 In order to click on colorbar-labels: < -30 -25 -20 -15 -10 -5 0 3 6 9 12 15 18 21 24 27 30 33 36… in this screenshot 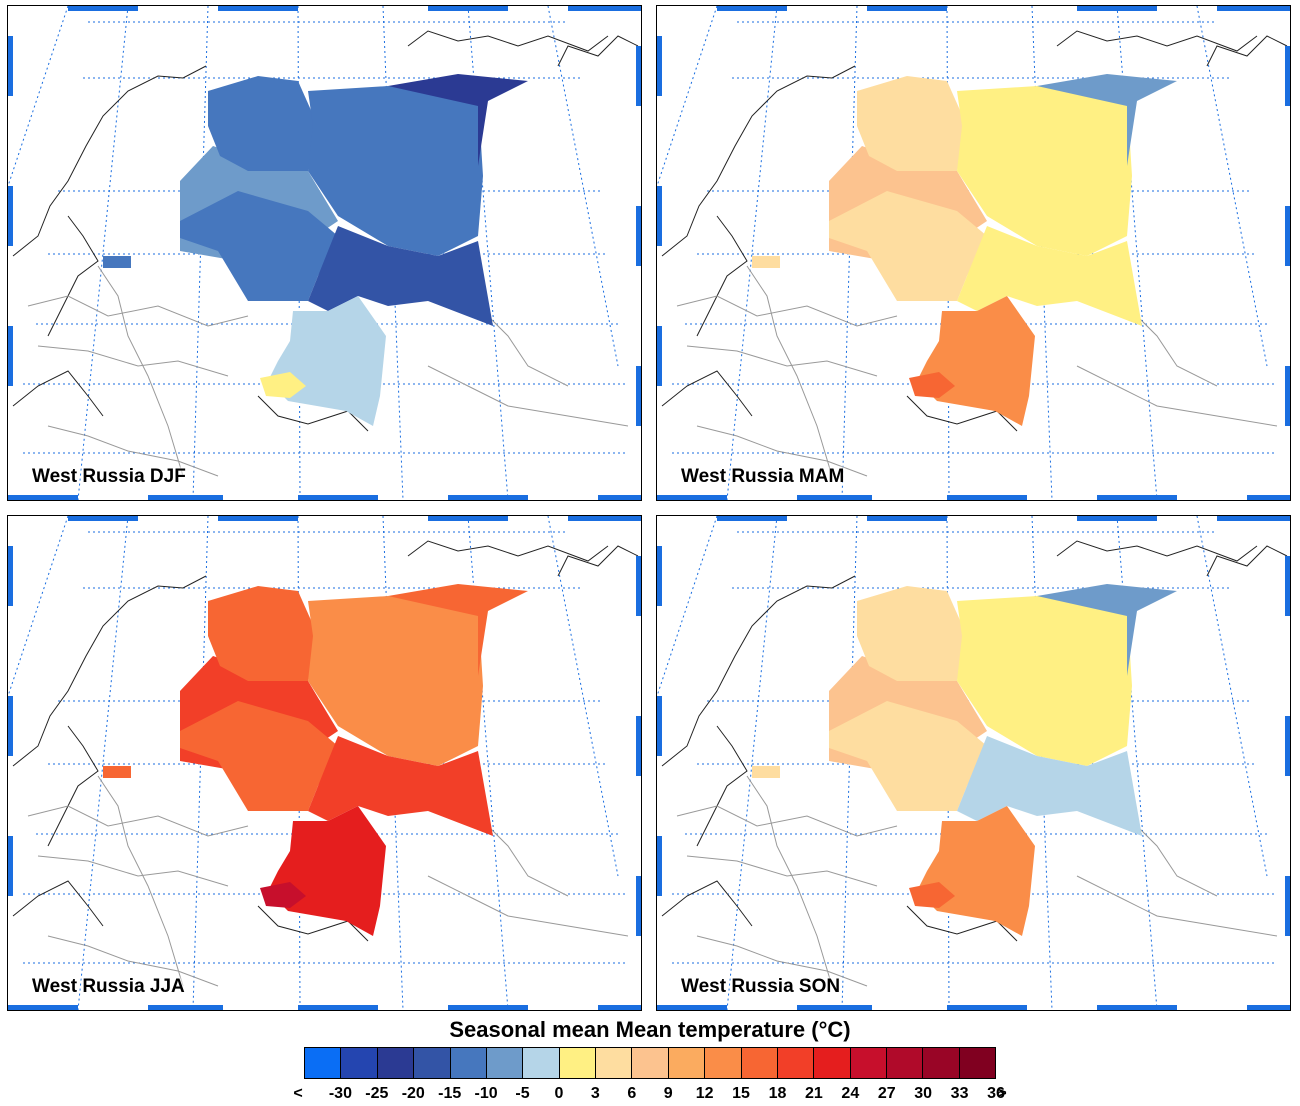, I will do `click(649, 1095)`.